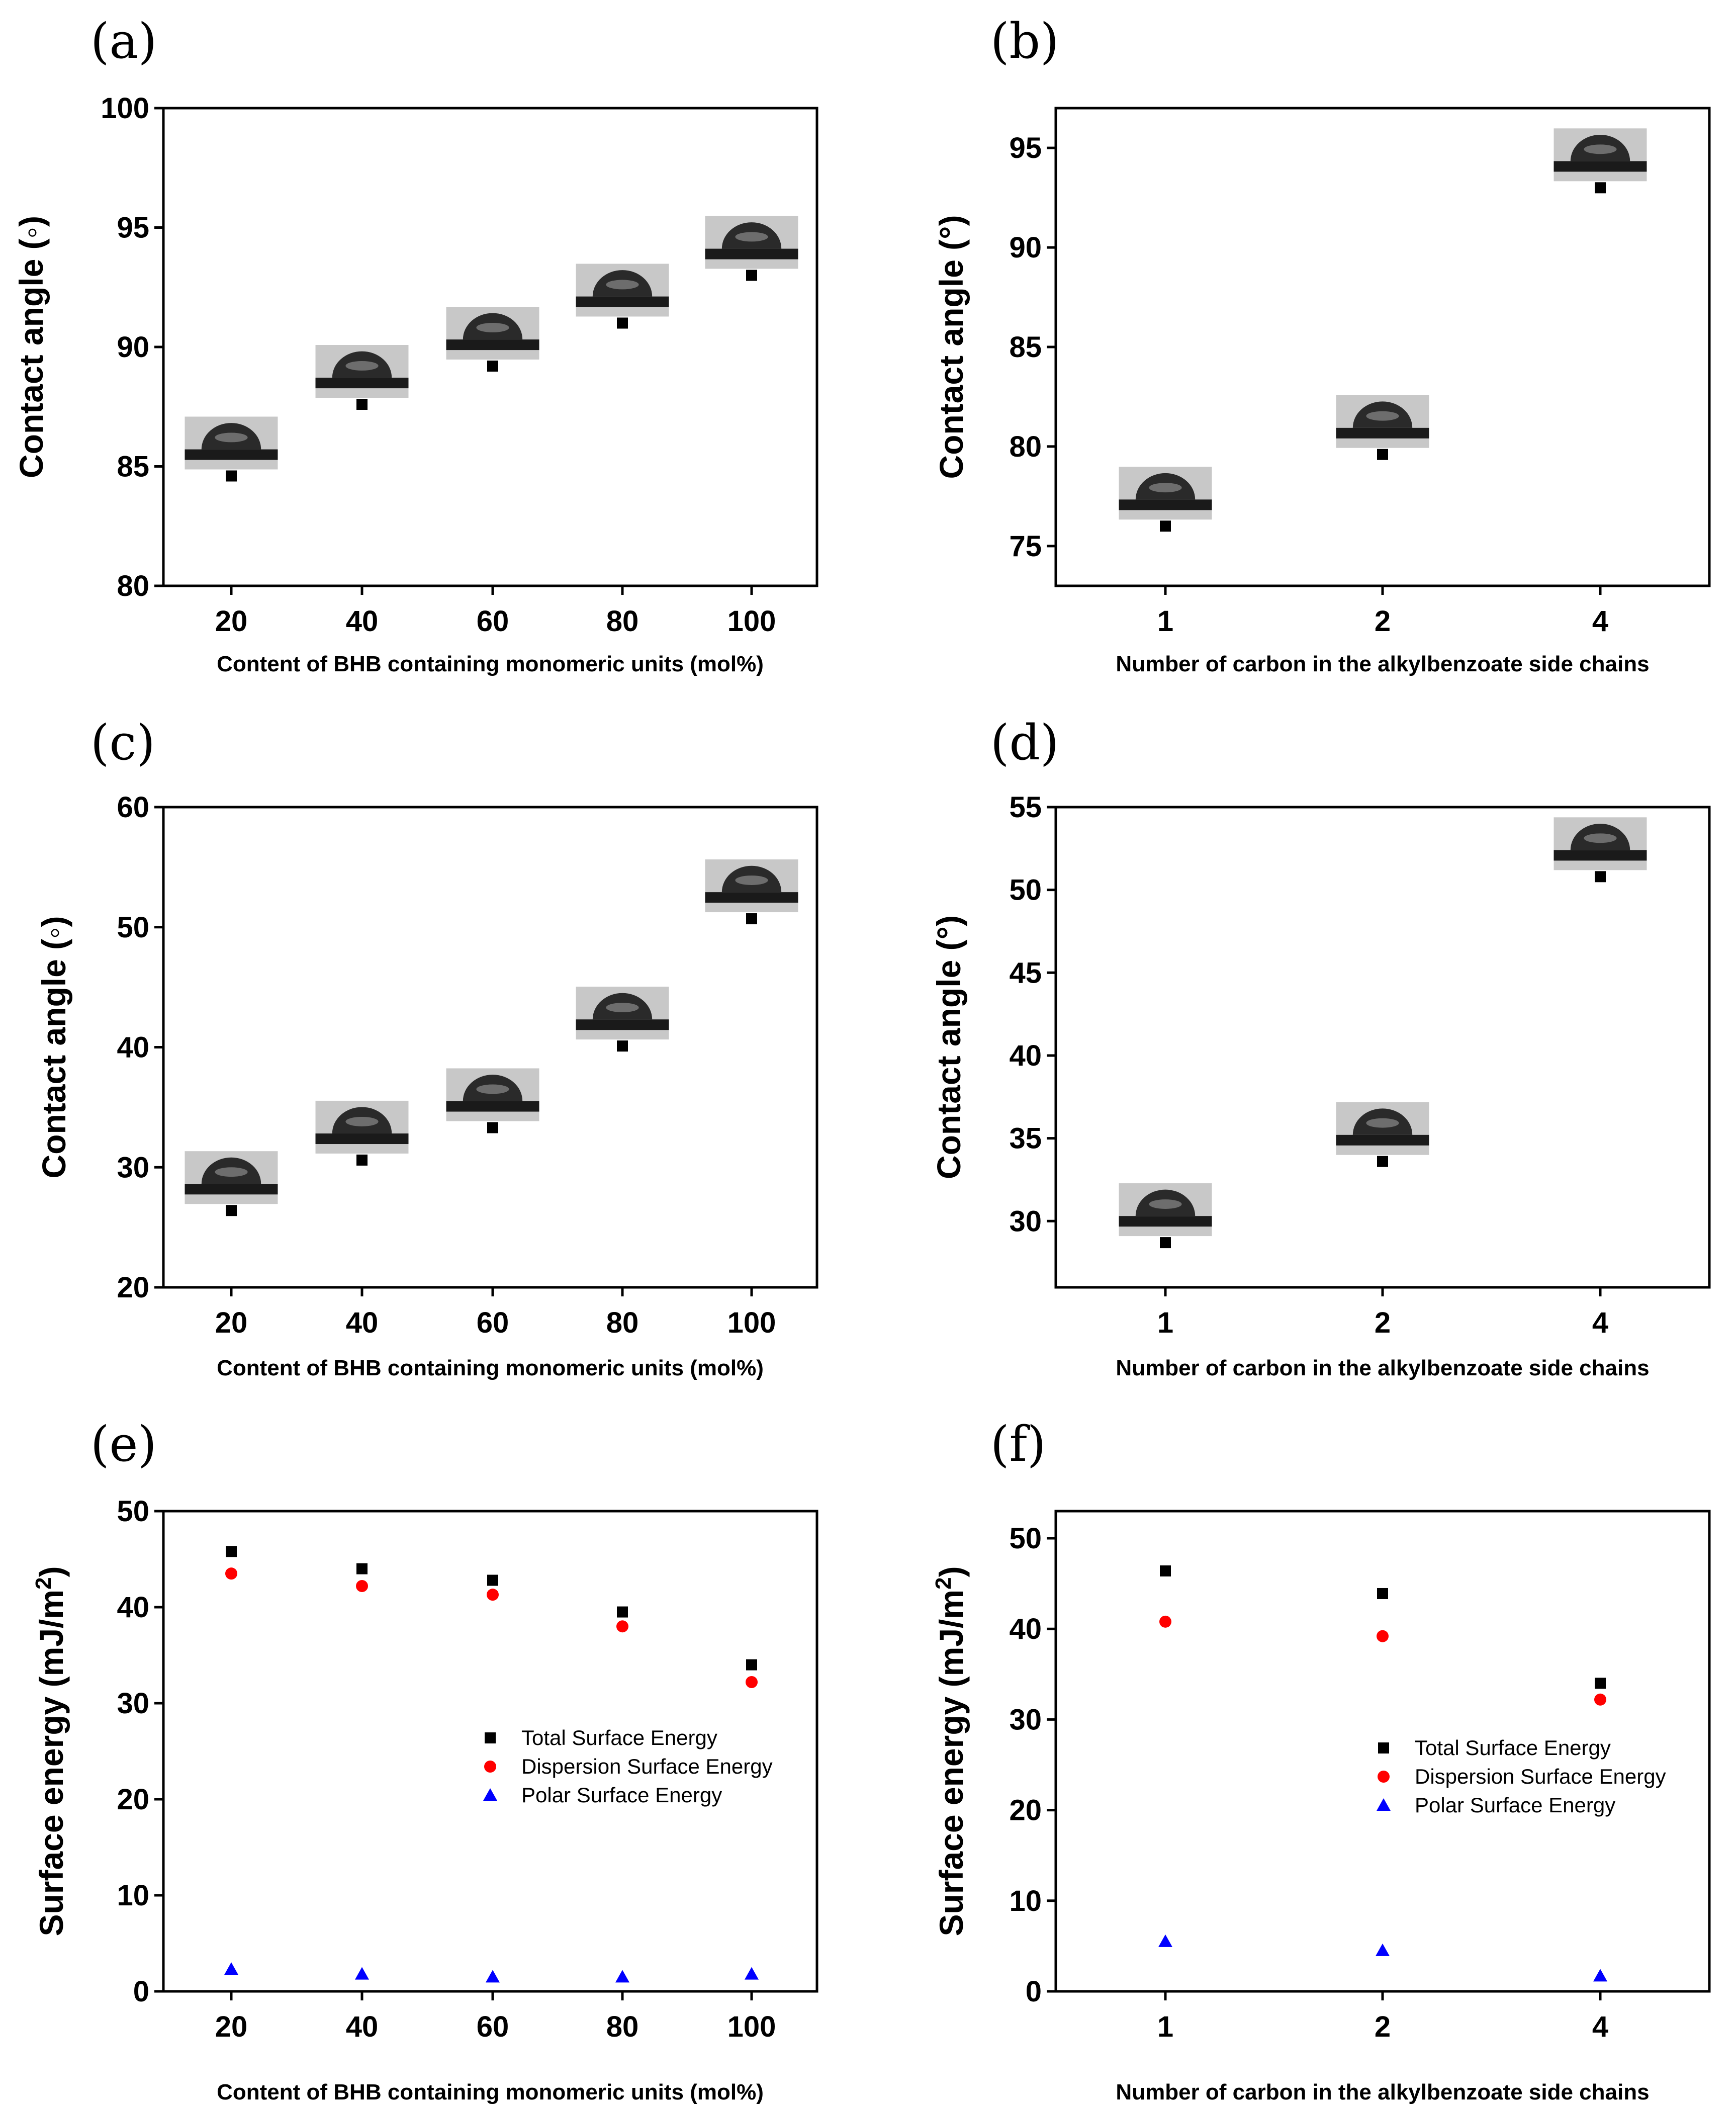 Image resolution: width=1736 pixels, height=2104 pixels. What do you see at coordinates (51, 1751) in the screenshot?
I see `y-axis-title: Surface energy (mJ/m2)` at bounding box center [51, 1751].